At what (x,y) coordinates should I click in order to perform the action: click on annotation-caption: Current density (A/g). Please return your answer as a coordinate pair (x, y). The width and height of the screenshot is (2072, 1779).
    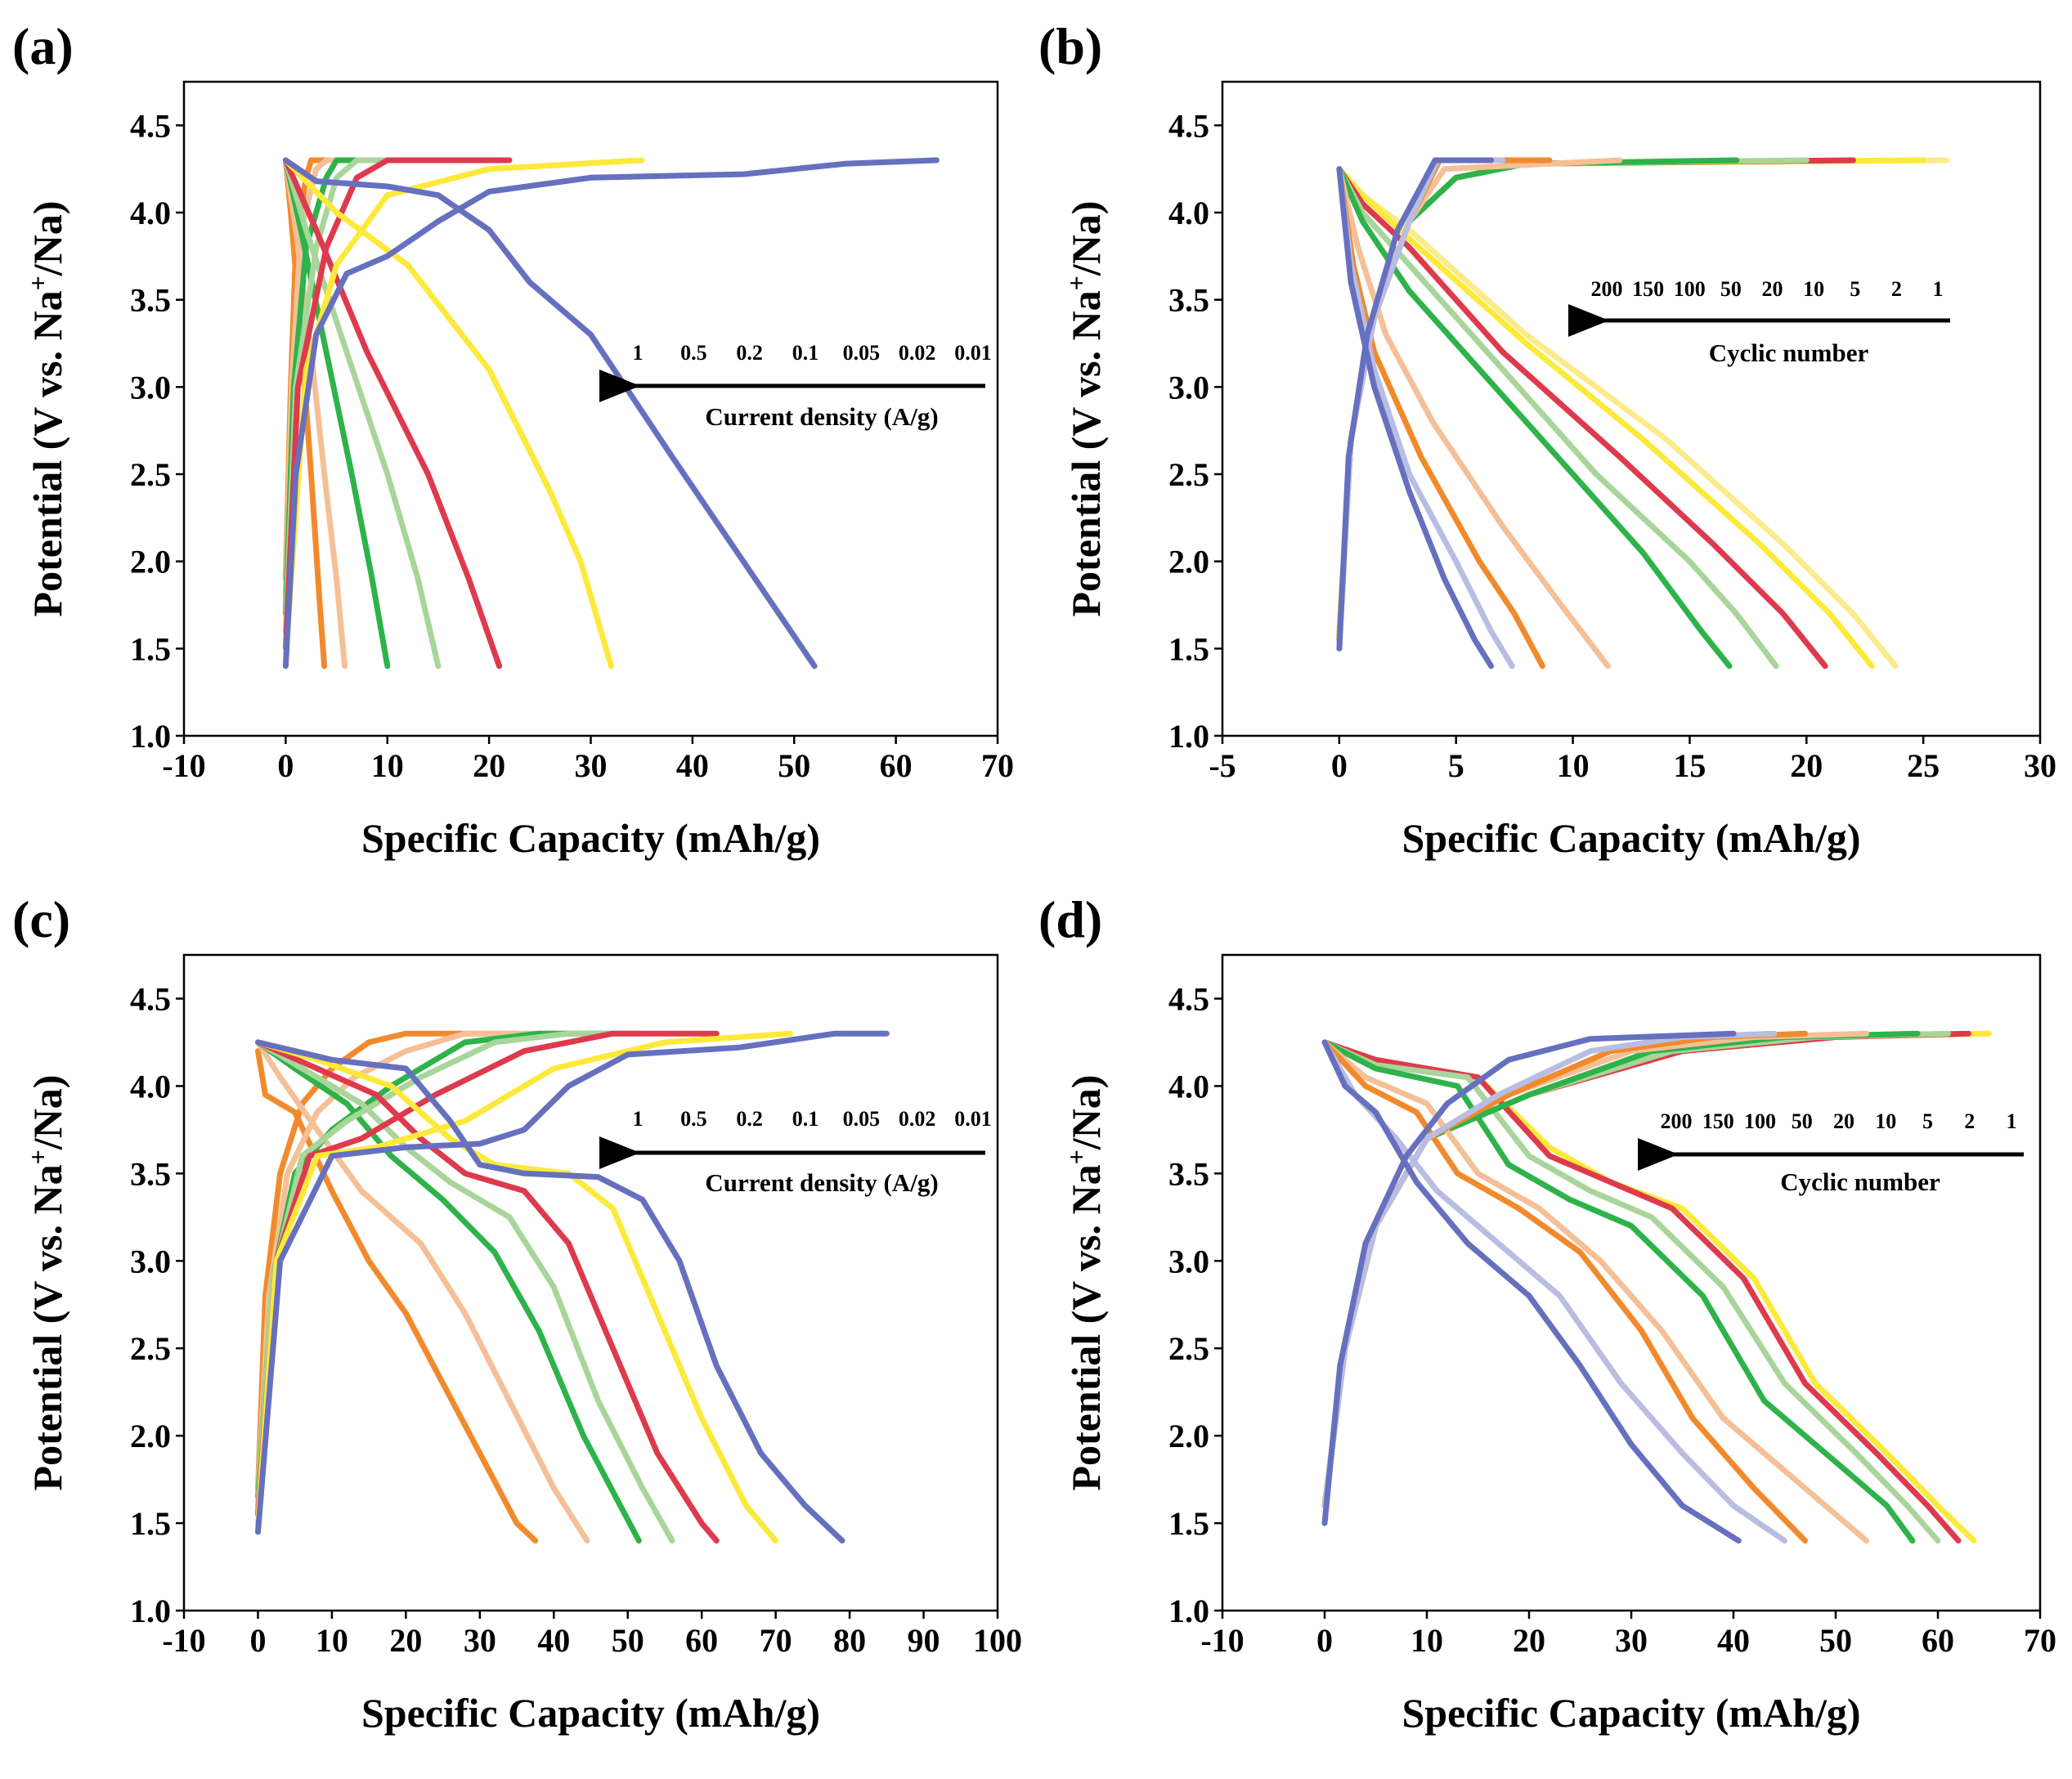
    Looking at the image, I should click on (821, 416).